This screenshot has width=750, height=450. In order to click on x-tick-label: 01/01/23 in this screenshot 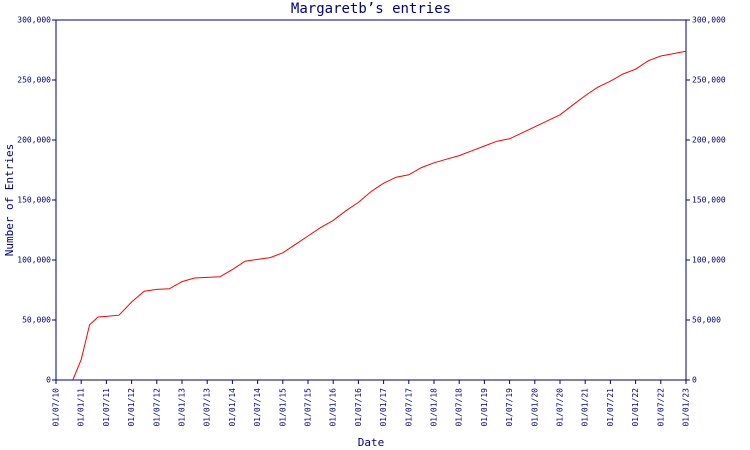, I will do `click(686, 407)`.